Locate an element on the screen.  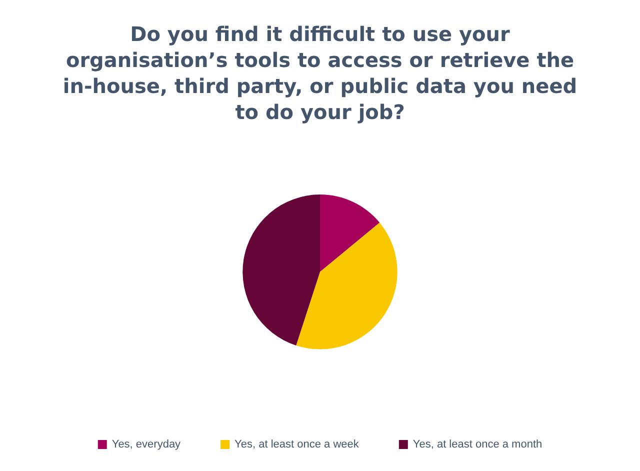
legend-label: Yes, at least once a month is located at coordinates (477, 444).